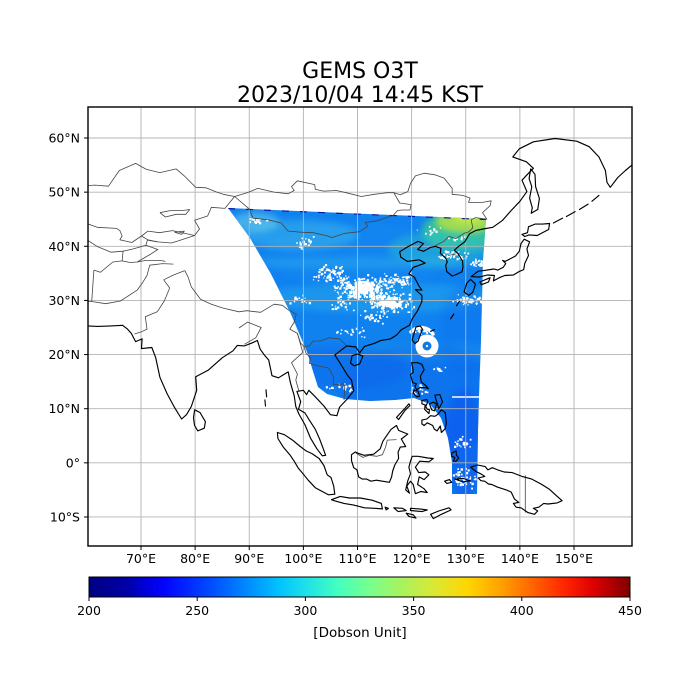  I want to click on x-tick-label: 120°E, so click(412, 558).